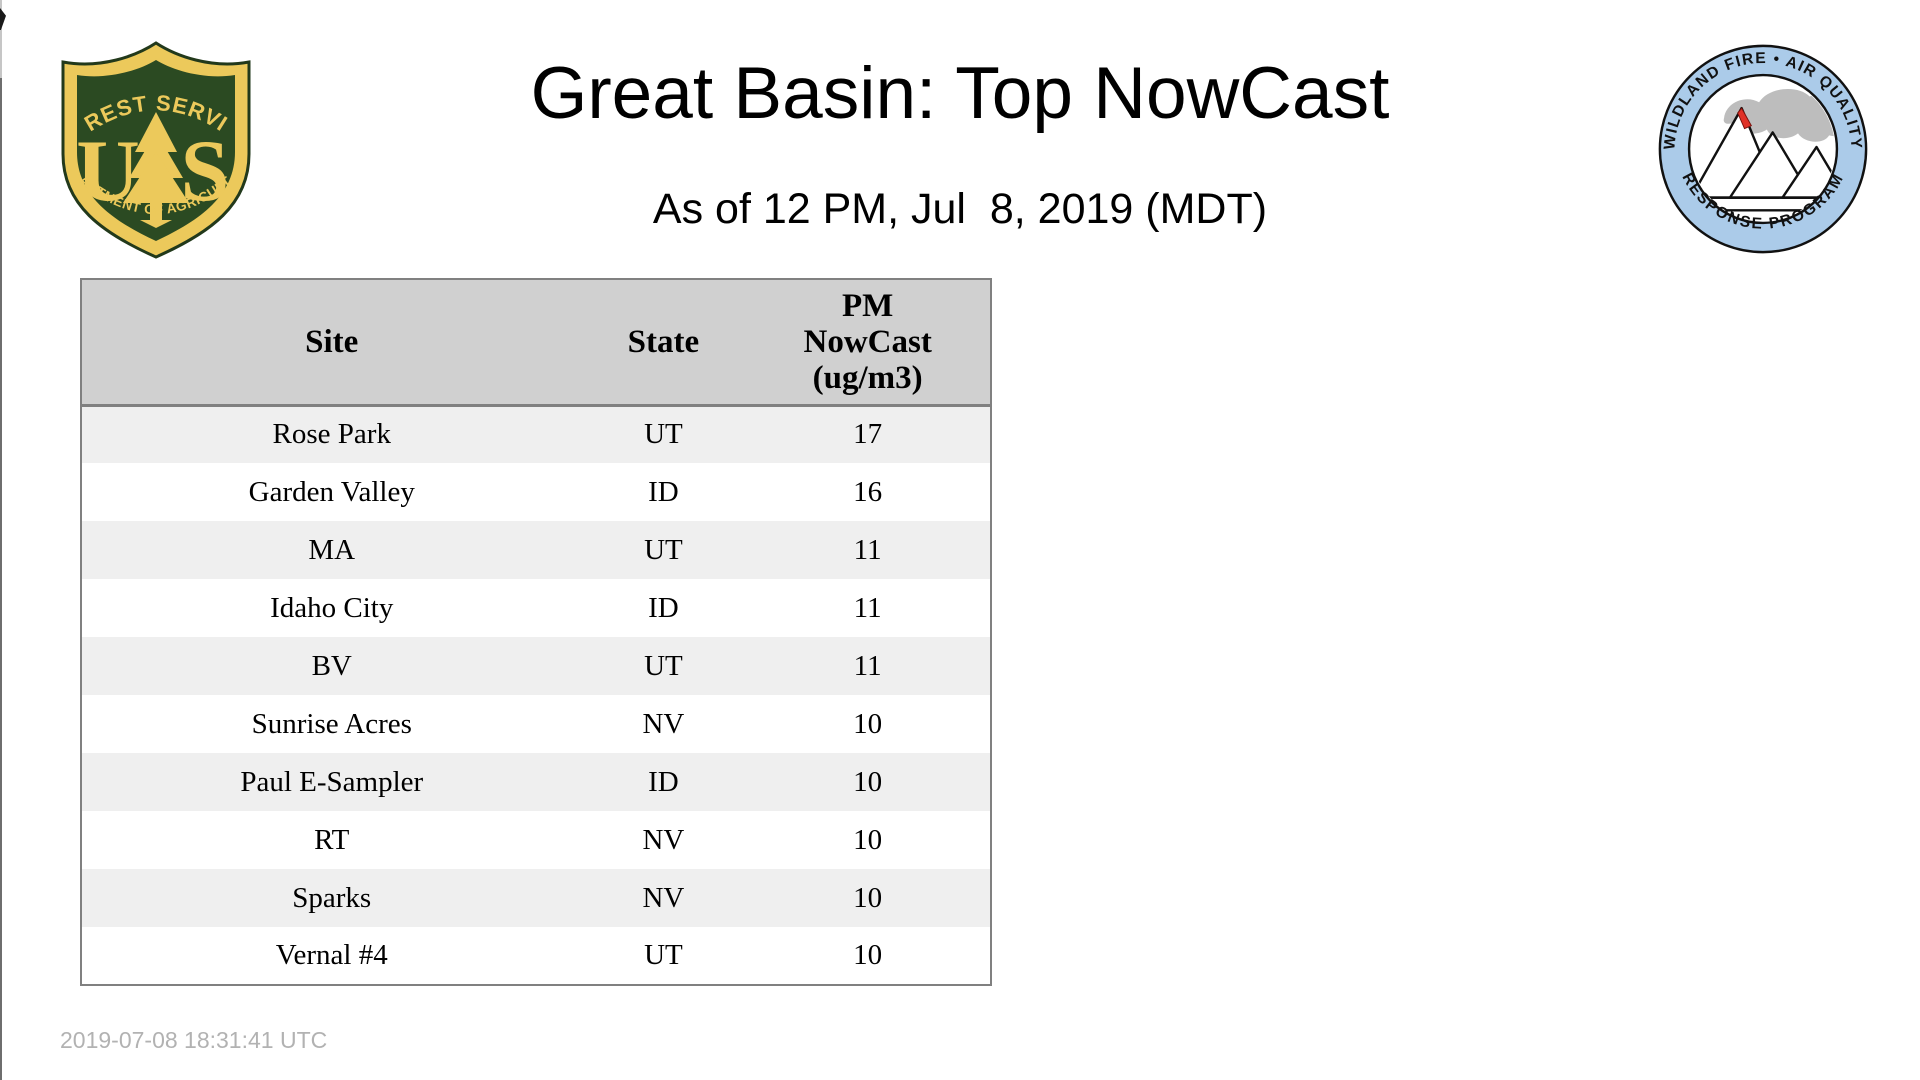 Image resolution: width=1920 pixels, height=1080 pixels. Describe the element at coordinates (868, 343) in the screenshot. I see `column-header-pm-nowcast: PM NowCast (ug/m3)` at that location.